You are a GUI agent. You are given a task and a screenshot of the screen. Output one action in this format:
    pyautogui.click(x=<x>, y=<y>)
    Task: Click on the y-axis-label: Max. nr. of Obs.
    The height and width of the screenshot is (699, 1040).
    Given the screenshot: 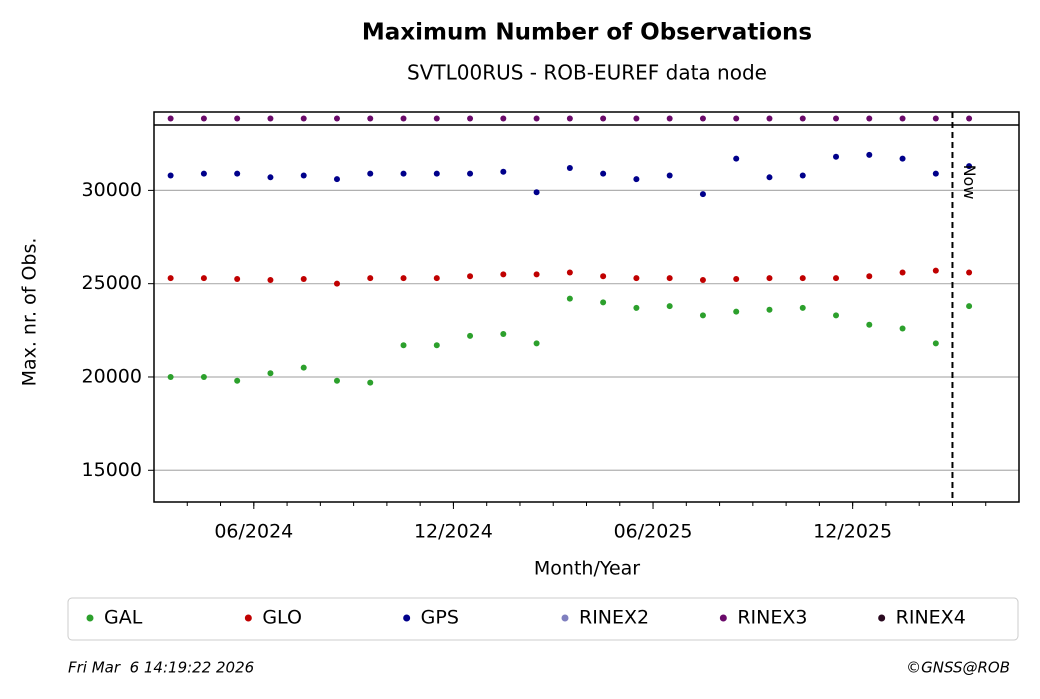 What is the action you would take?
    pyautogui.click(x=30, y=312)
    